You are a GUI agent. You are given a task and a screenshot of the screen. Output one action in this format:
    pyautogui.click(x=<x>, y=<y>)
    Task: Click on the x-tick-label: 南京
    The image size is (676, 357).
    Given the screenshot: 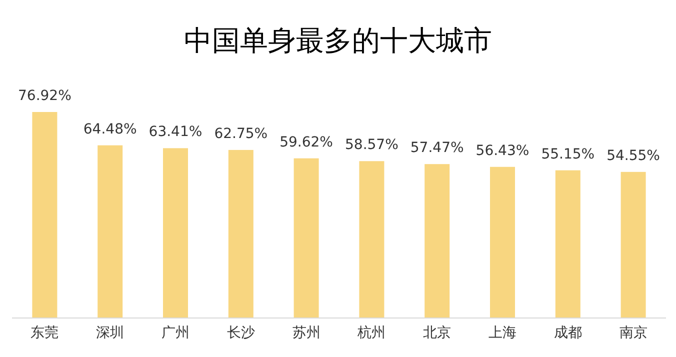 What is the action you would take?
    pyautogui.click(x=633, y=333)
    